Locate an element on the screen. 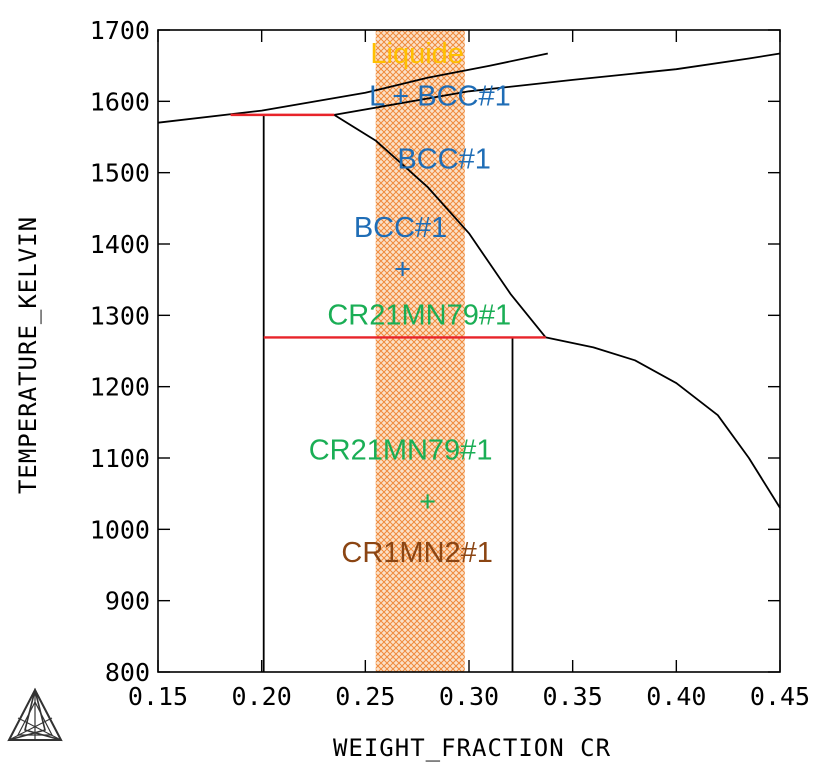 This screenshot has width=822, height=767. boundary-cr1mn2-solvus is located at coordinates (663, 422).